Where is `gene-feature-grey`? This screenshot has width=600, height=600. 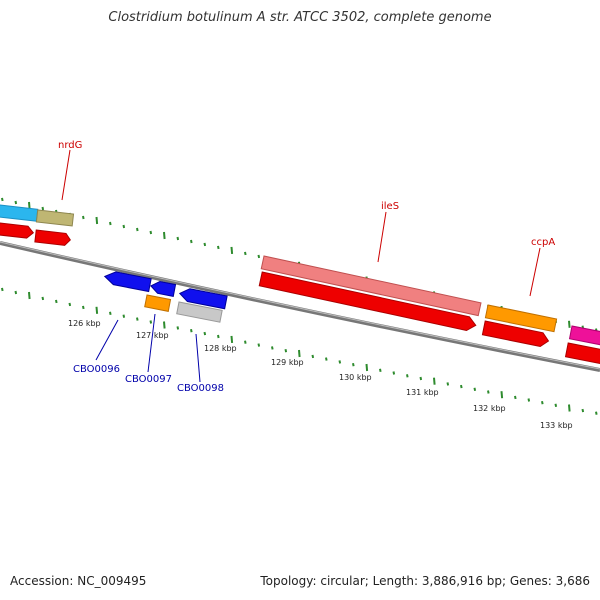 gene-feature-grey is located at coordinates (199, 312).